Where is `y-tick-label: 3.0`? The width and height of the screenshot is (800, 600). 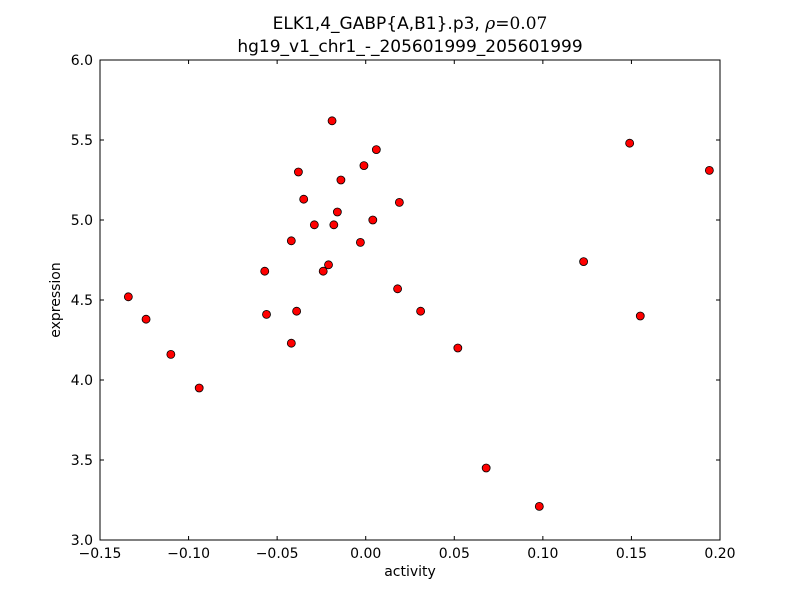 y-tick-label: 3.0 is located at coordinates (82, 541).